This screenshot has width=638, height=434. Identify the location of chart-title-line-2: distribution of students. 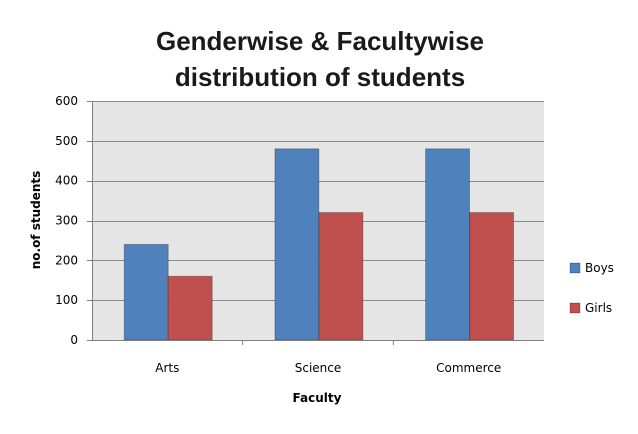
(320, 77).